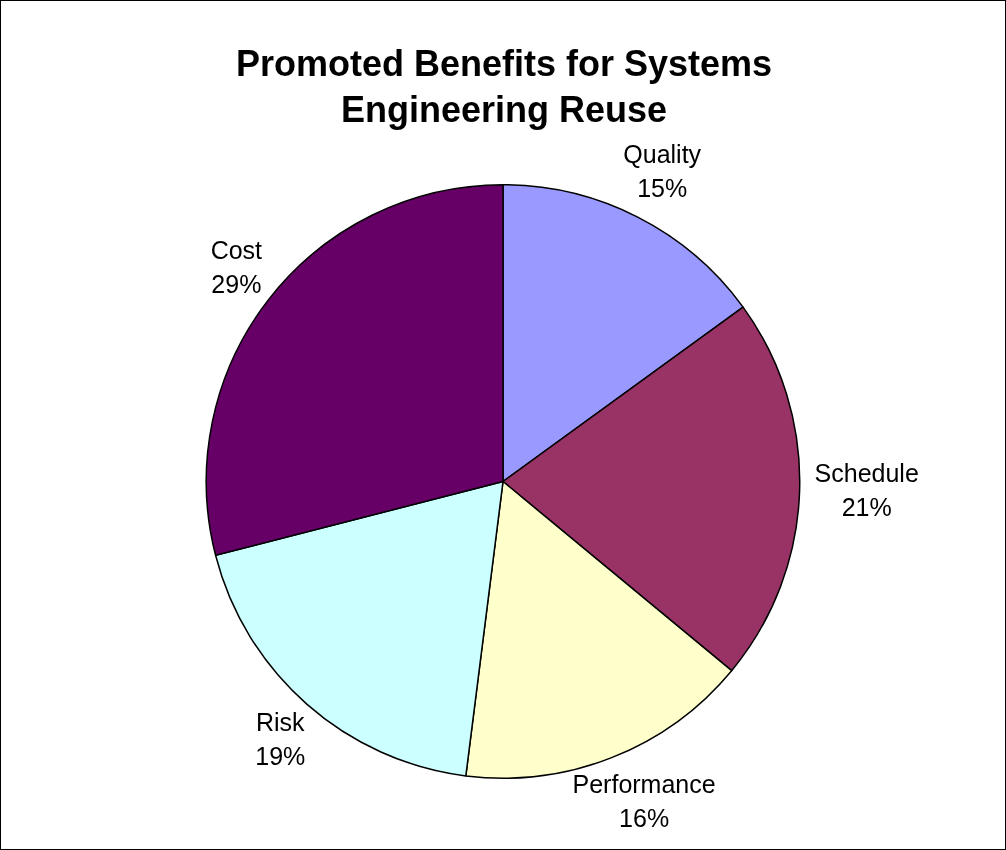 This screenshot has width=1006, height=850. What do you see at coordinates (280, 755) in the screenshot?
I see `data-label: 19%` at bounding box center [280, 755].